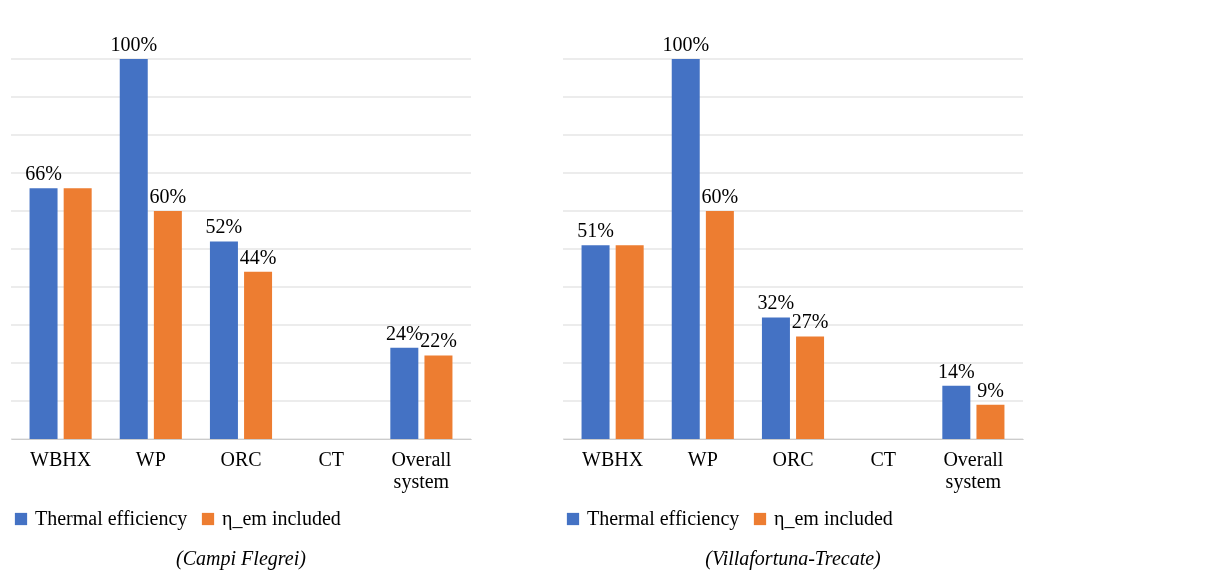 The width and height of the screenshot is (1215, 583). Describe the element at coordinates (241, 558) in the screenshot. I see `text: (Campi Flegrei)` at that location.